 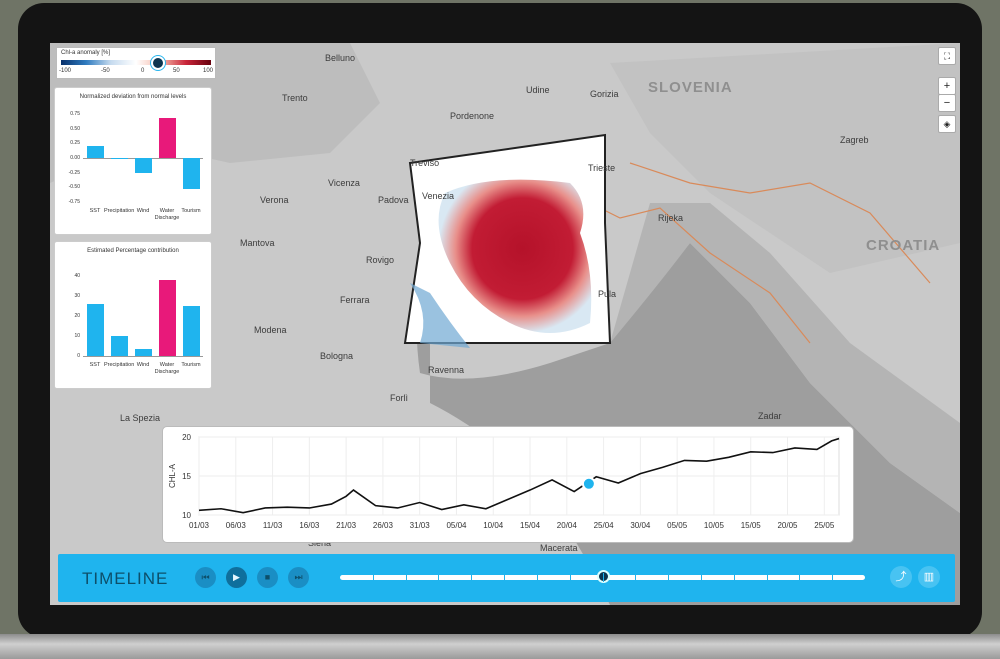 What do you see at coordinates (176, 71) in the screenshot?
I see `legend-tick: 50` at bounding box center [176, 71].